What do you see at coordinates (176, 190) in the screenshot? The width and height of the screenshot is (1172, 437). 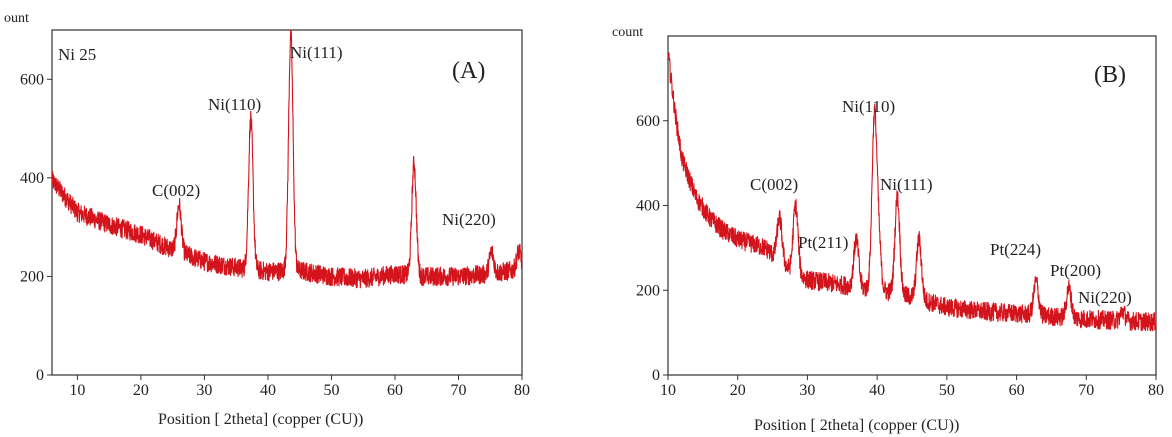 I see `panel-a-peak-label: C(002)` at bounding box center [176, 190].